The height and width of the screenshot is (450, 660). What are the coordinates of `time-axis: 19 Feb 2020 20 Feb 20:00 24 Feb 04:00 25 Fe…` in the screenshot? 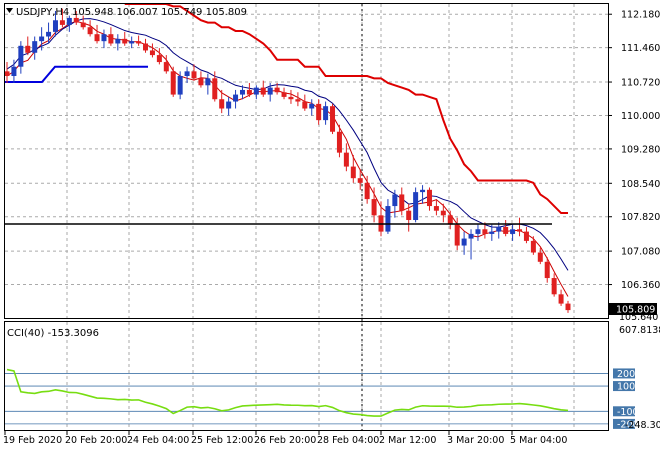 It's located at (285, 438).